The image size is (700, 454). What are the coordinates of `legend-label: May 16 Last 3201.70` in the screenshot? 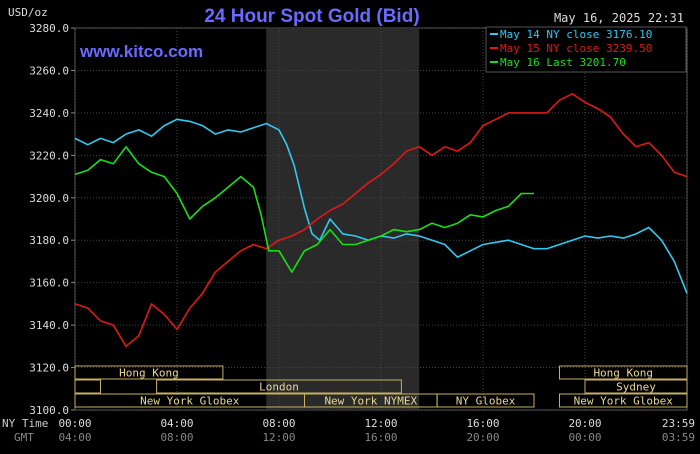 It's located at (563, 62).